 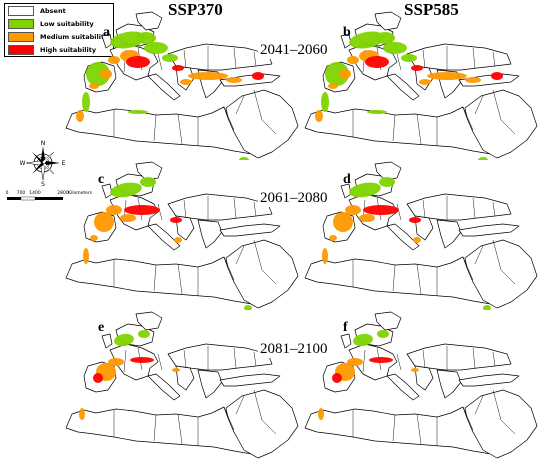 What do you see at coordinates (195, 9) in the screenshot?
I see `scenario-header-left: SSP370` at bounding box center [195, 9].